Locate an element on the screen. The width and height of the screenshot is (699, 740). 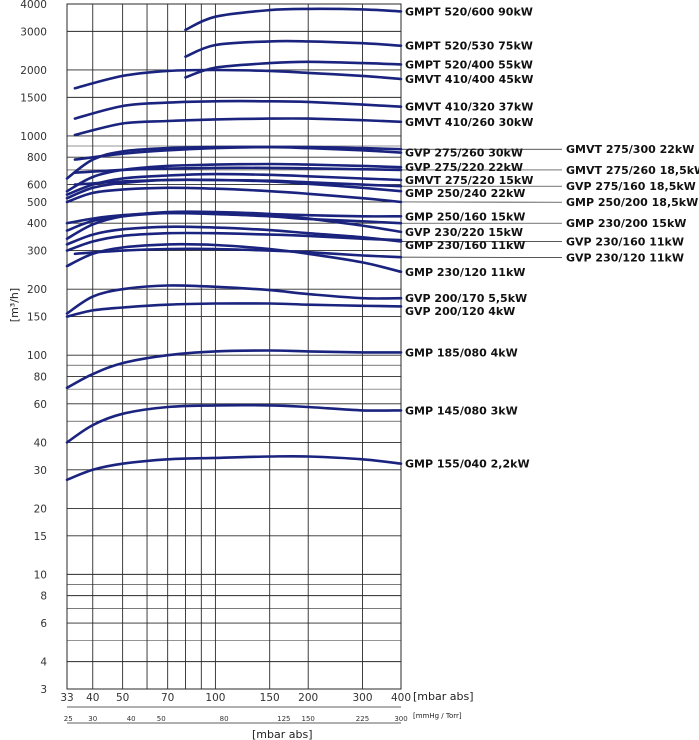
curve-gvp-200-120-4kw is located at coordinates (234, 310).